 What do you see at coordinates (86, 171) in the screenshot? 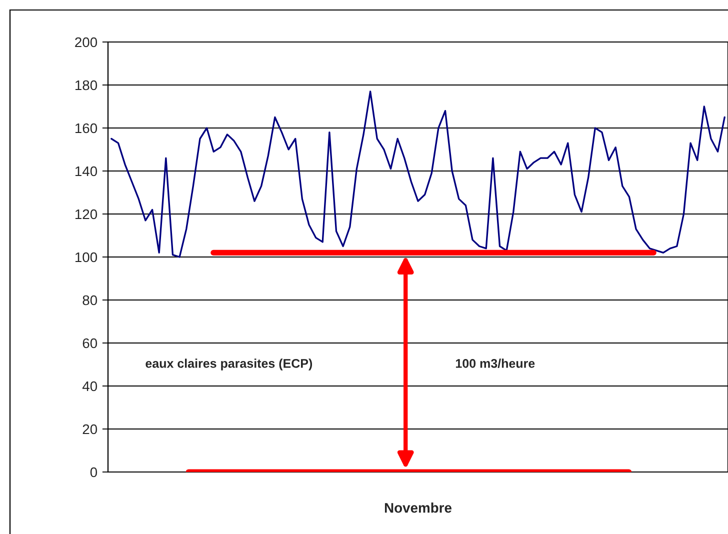
I see `y-tick-label: 140` at bounding box center [86, 171].